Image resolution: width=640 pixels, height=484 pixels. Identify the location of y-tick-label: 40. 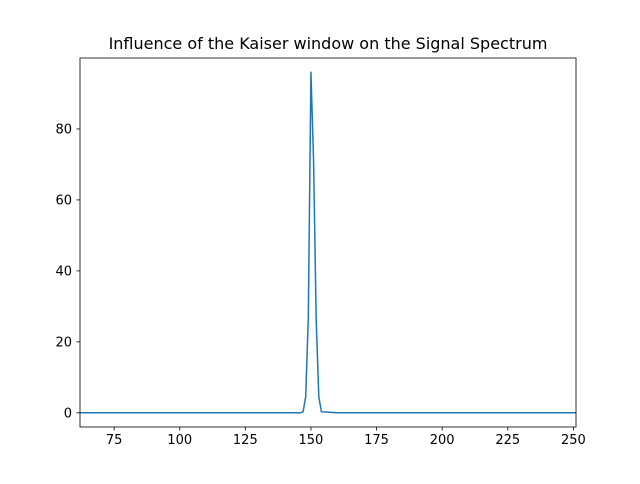
(63, 271).